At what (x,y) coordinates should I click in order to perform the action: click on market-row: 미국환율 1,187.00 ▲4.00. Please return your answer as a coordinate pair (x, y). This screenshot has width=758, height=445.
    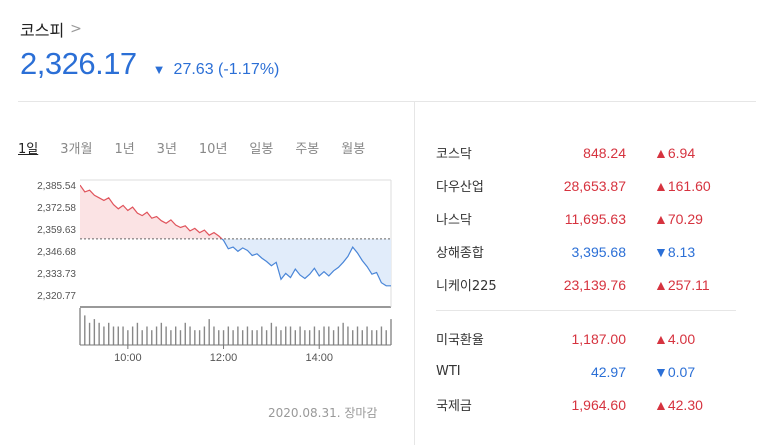
    Looking at the image, I should click on (586, 338).